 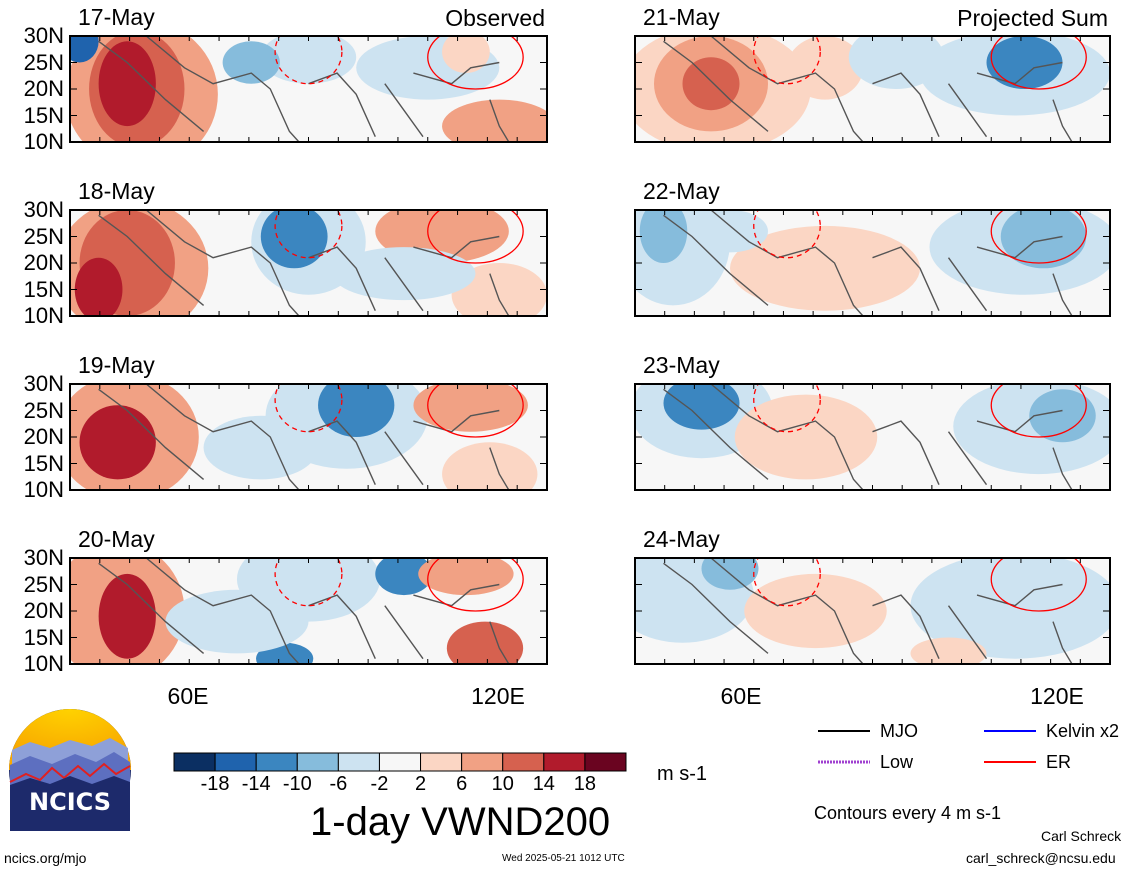 I want to click on legend-lines, so click(x=927, y=747).